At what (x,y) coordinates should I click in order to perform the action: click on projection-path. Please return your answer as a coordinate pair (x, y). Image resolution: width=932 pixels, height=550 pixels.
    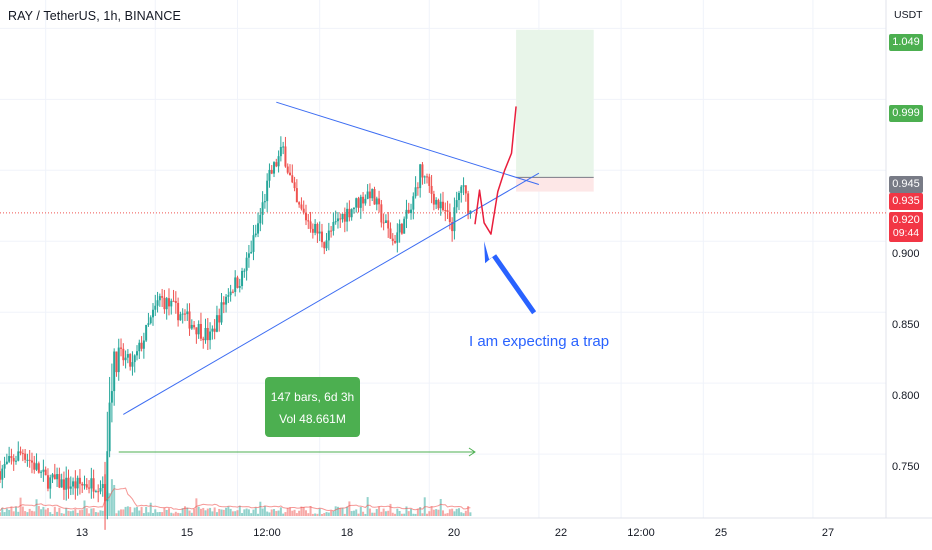
    Looking at the image, I should click on (495, 170).